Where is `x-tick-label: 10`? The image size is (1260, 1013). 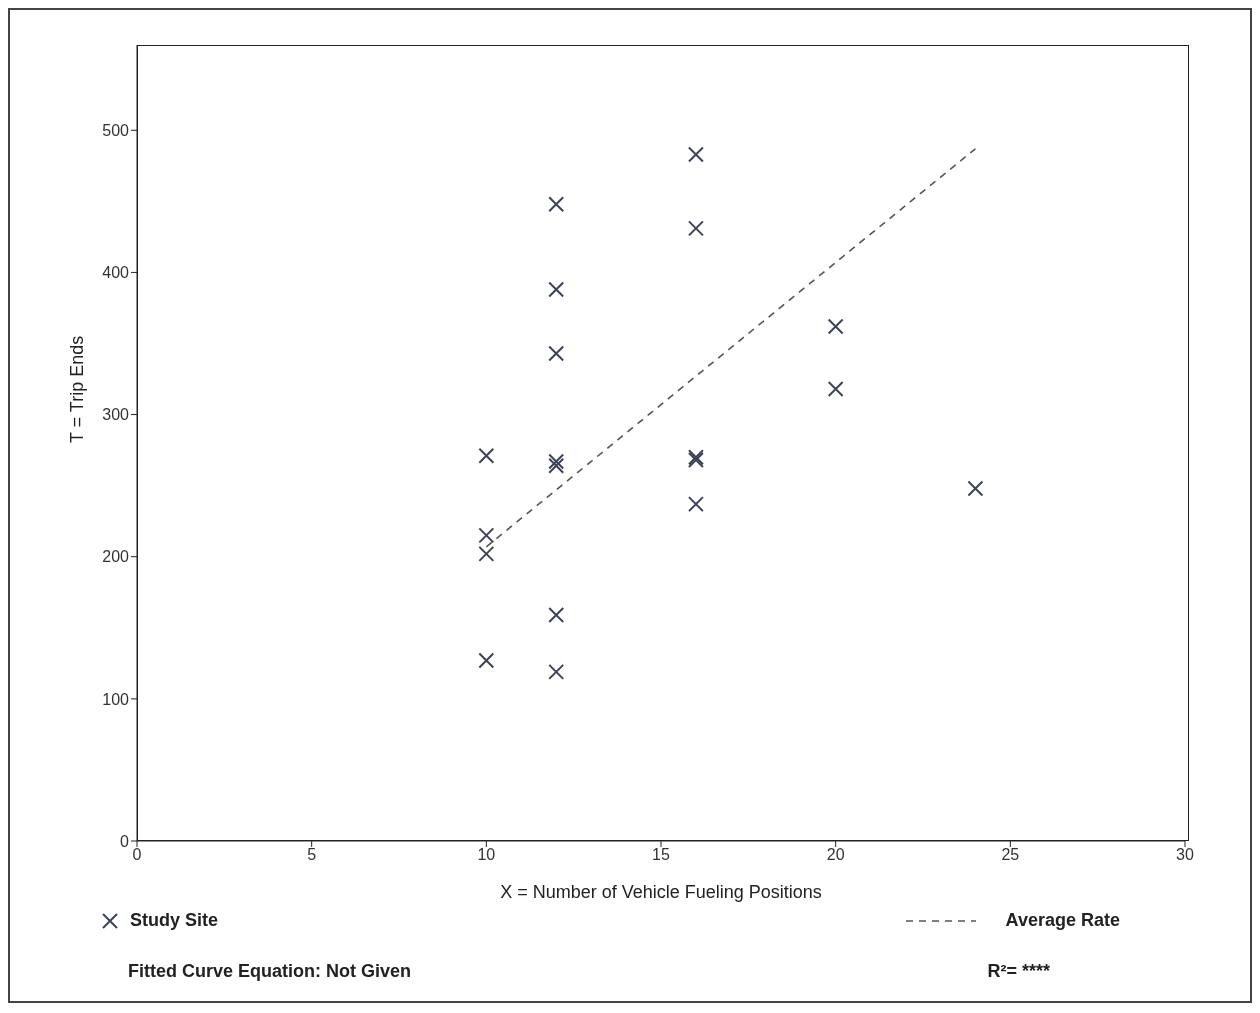
x-tick-label: 10 is located at coordinates (486, 855).